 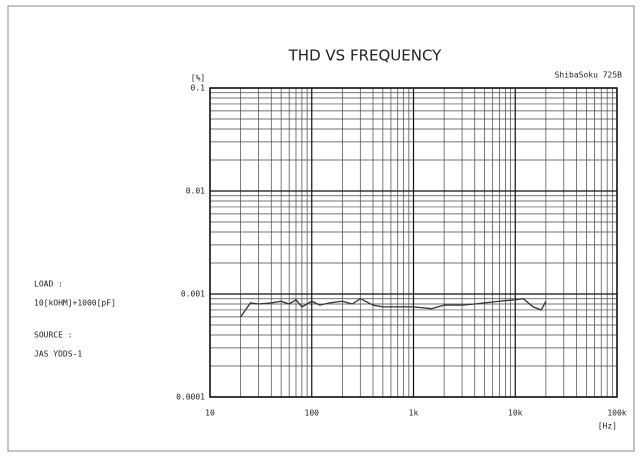 I want to click on load-label: LOAD :, so click(x=48, y=284).